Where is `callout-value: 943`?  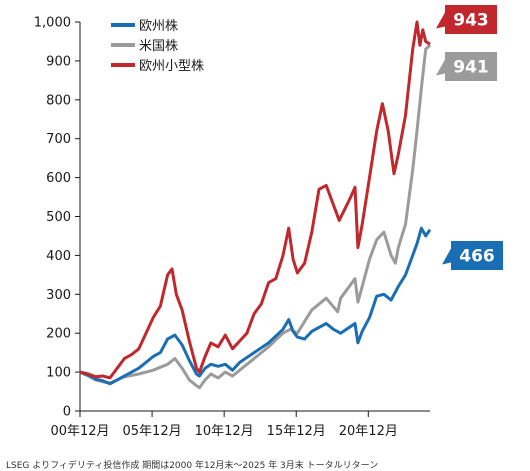
callout-value: 943 is located at coordinates (471, 21).